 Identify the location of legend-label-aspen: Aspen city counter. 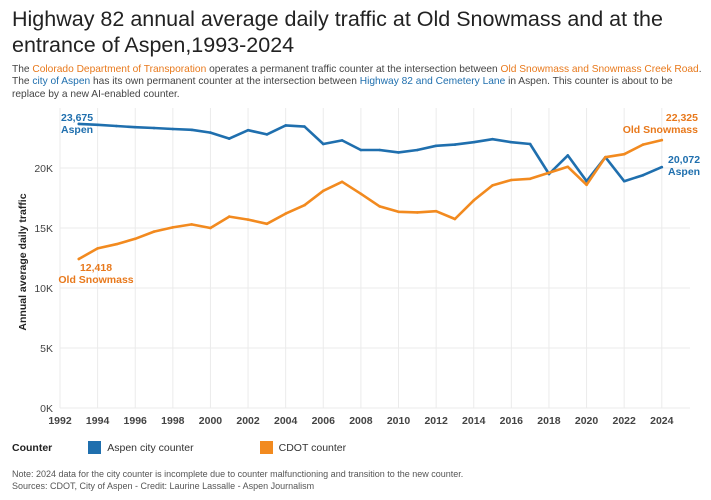
(150, 447).